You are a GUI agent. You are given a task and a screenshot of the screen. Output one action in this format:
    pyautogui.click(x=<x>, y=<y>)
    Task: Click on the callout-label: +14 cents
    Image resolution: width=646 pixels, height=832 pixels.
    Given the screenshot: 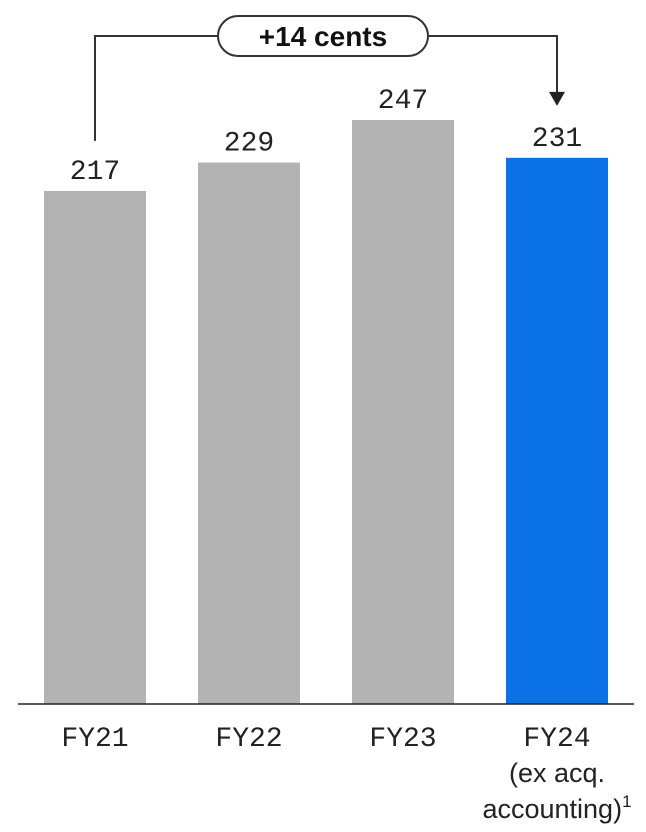 What is the action you would take?
    pyautogui.click(x=323, y=36)
    